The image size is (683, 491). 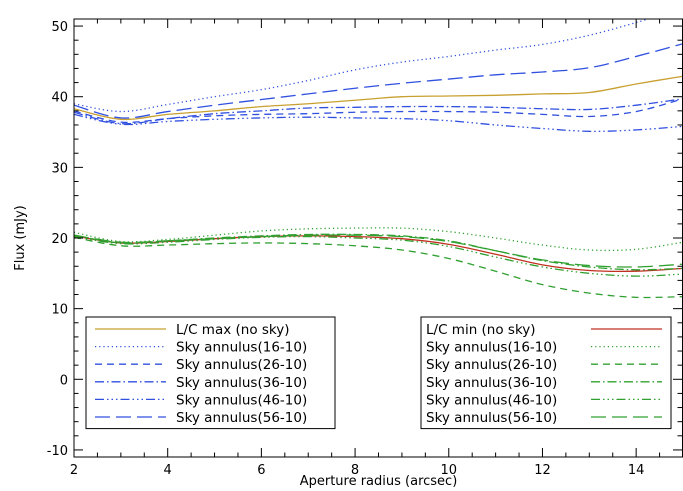 I want to click on x-tick-label: 14, so click(x=636, y=470).